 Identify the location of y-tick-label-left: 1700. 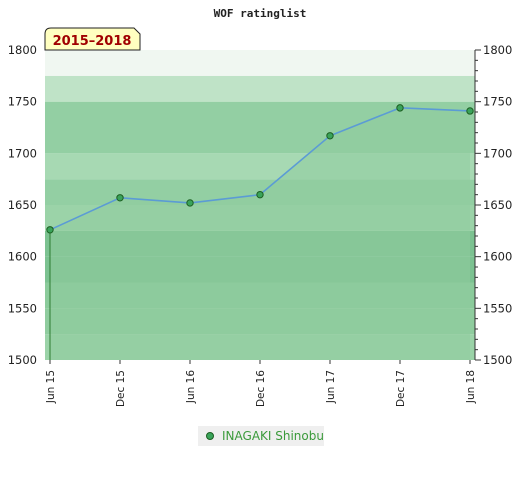
(22, 153).